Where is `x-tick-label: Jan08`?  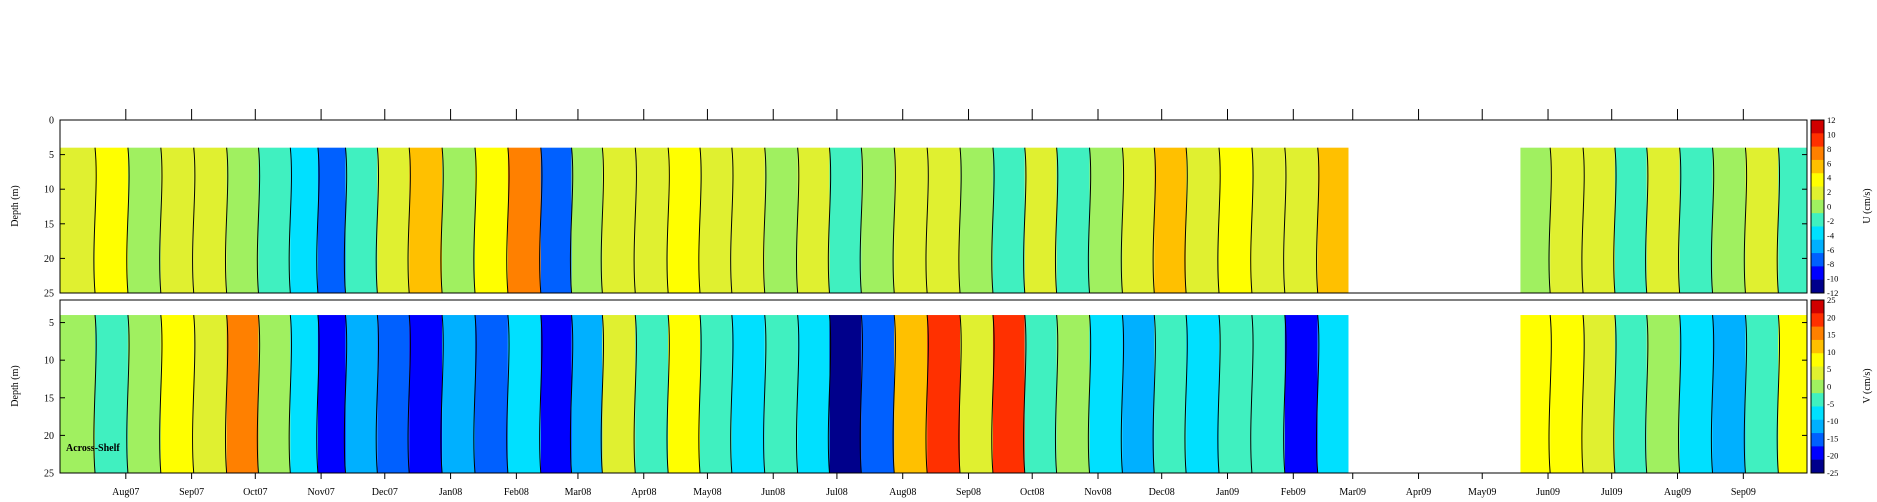 x-tick-label: Jan08 is located at coordinates (450, 492).